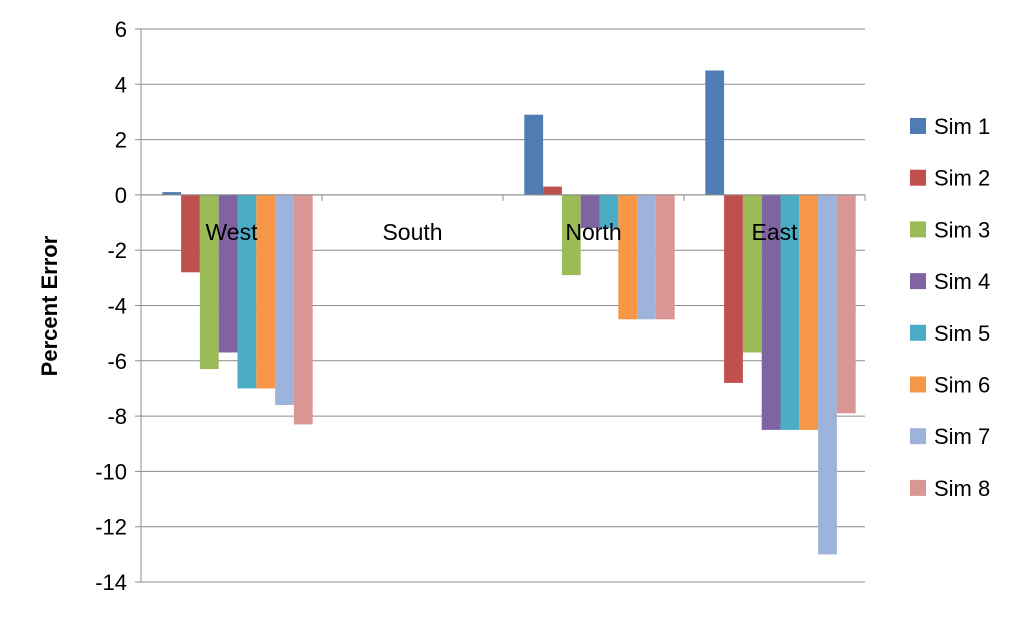 This screenshot has height=617, width=1024. I want to click on legend-label: Sim 2, so click(962, 178).